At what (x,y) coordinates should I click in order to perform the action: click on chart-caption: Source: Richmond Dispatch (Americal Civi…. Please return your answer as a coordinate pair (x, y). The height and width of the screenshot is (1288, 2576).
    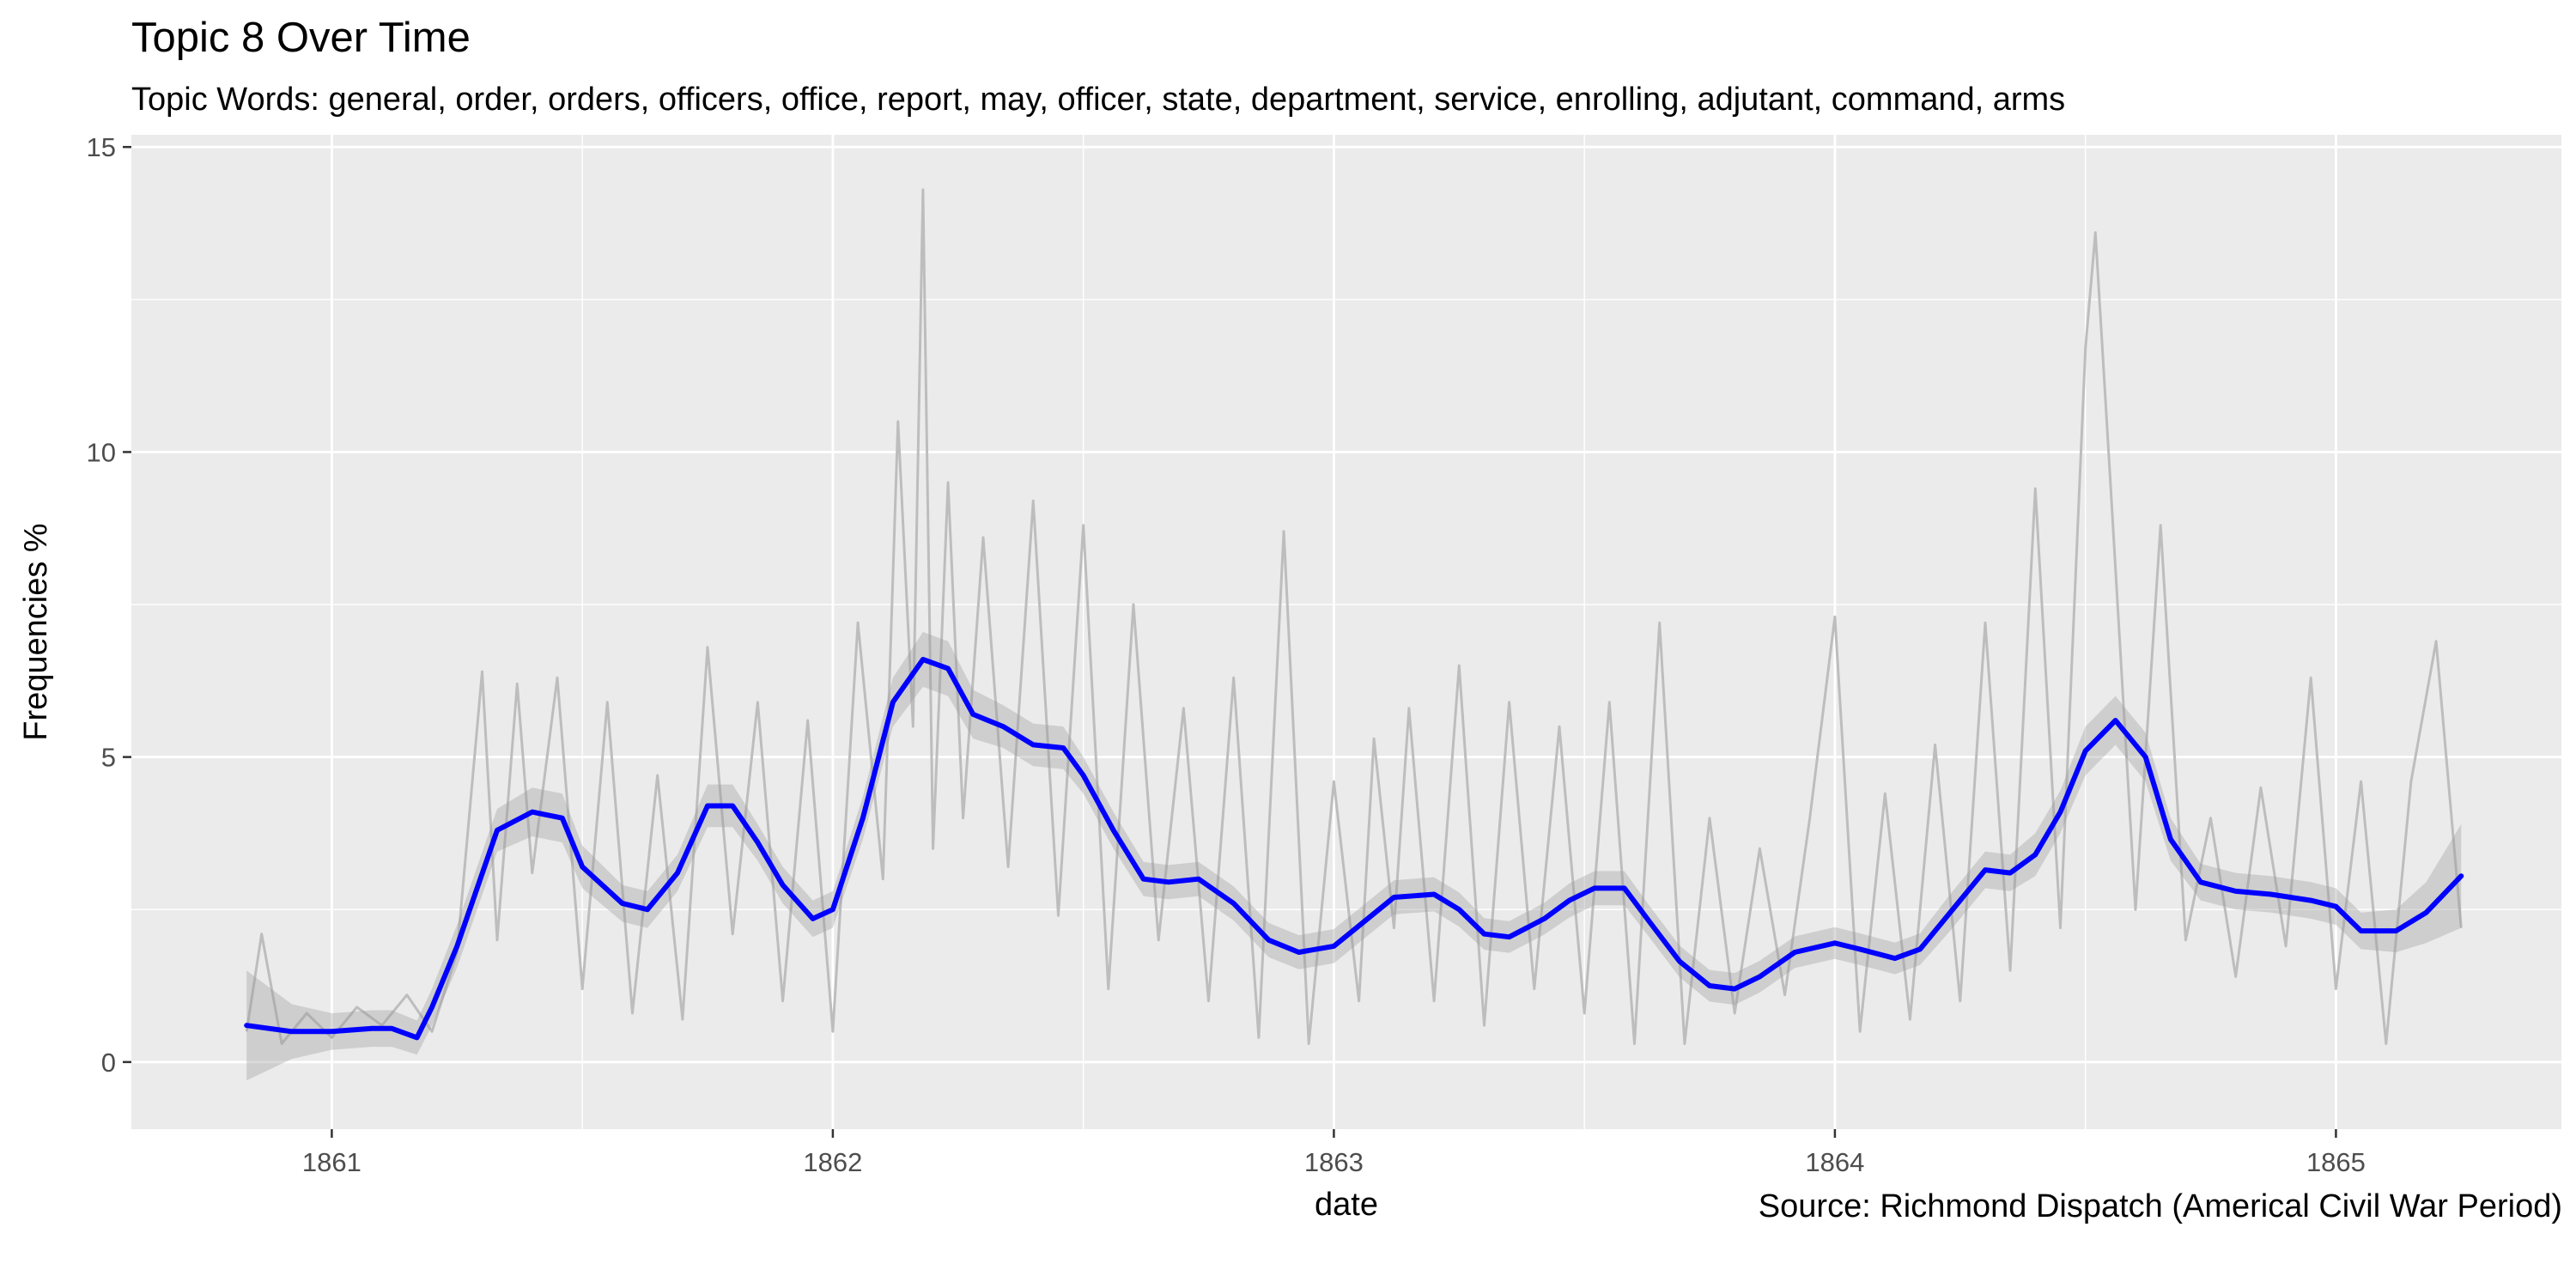
    Looking at the image, I should click on (2160, 1206).